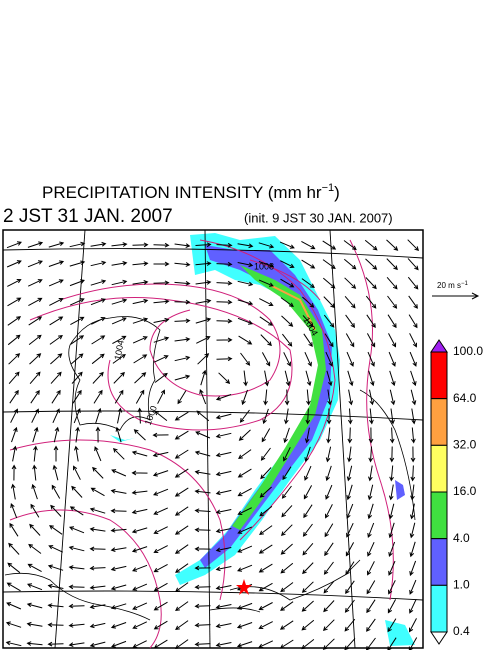  Describe the element at coordinates (182, 192) in the screenshot. I see `title-main: PRECIPITATION INTENSITY (mm hr` at that location.